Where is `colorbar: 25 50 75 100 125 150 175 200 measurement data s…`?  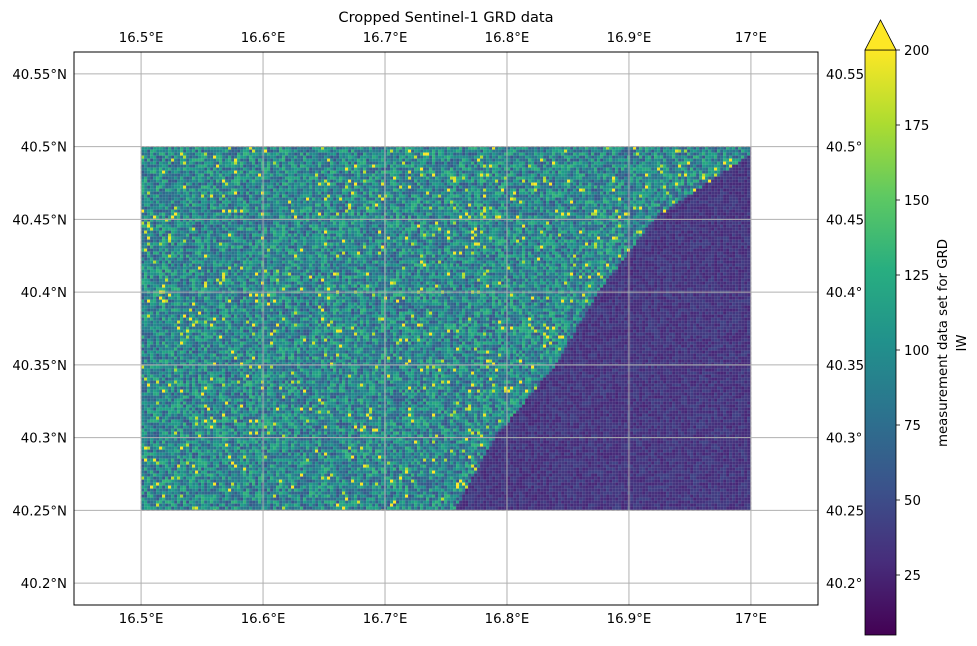
colorbar: 25 50 75 100 125 150 175 200 measurement data s… is located at coordinates (917, 327).